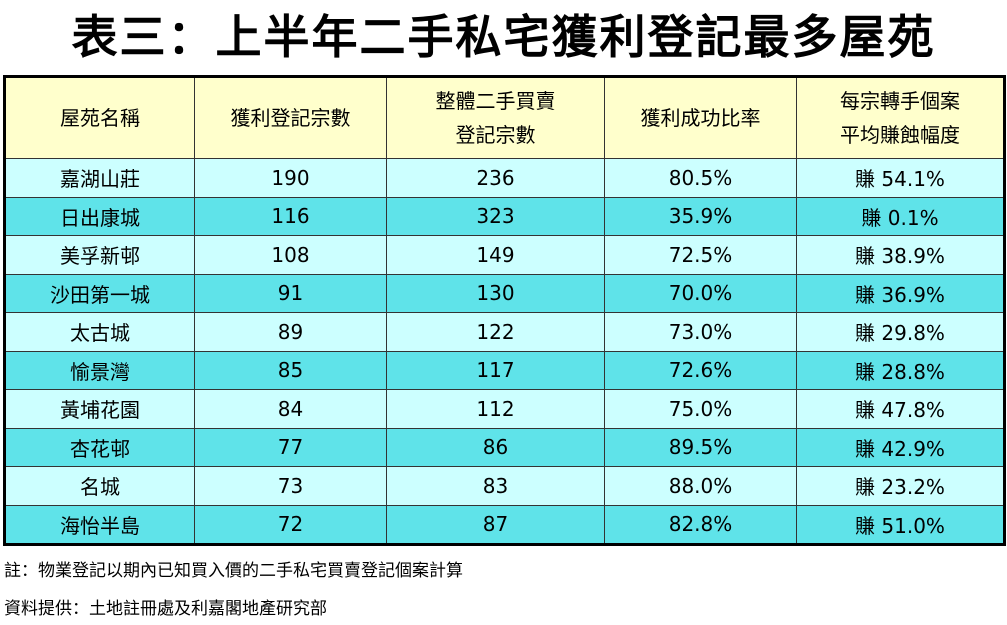  What do you see at coordinates (495, 178) in the screenshot?
I see `table-cell: 236` at bounding box center [495, 178].